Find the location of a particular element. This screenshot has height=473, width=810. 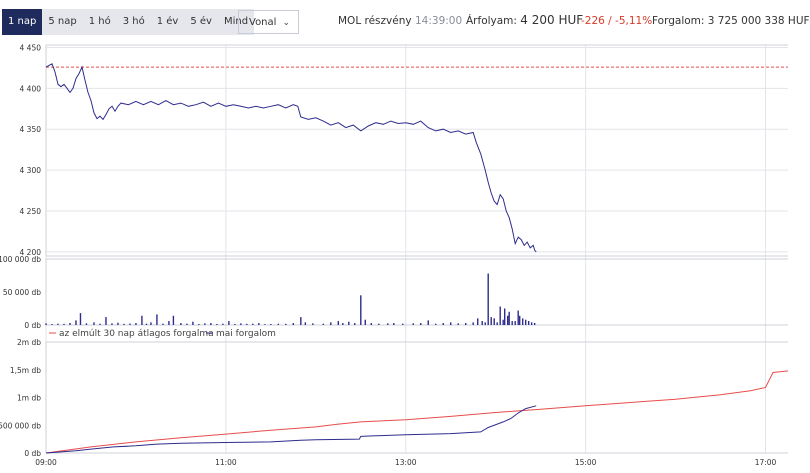

quote-time: 14:39:00 is located at coordinates (439, 21).